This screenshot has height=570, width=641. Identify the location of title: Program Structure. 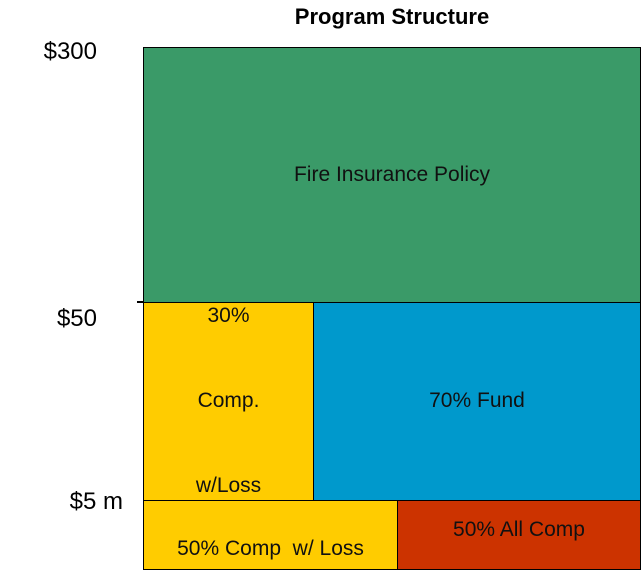
(392, 16).